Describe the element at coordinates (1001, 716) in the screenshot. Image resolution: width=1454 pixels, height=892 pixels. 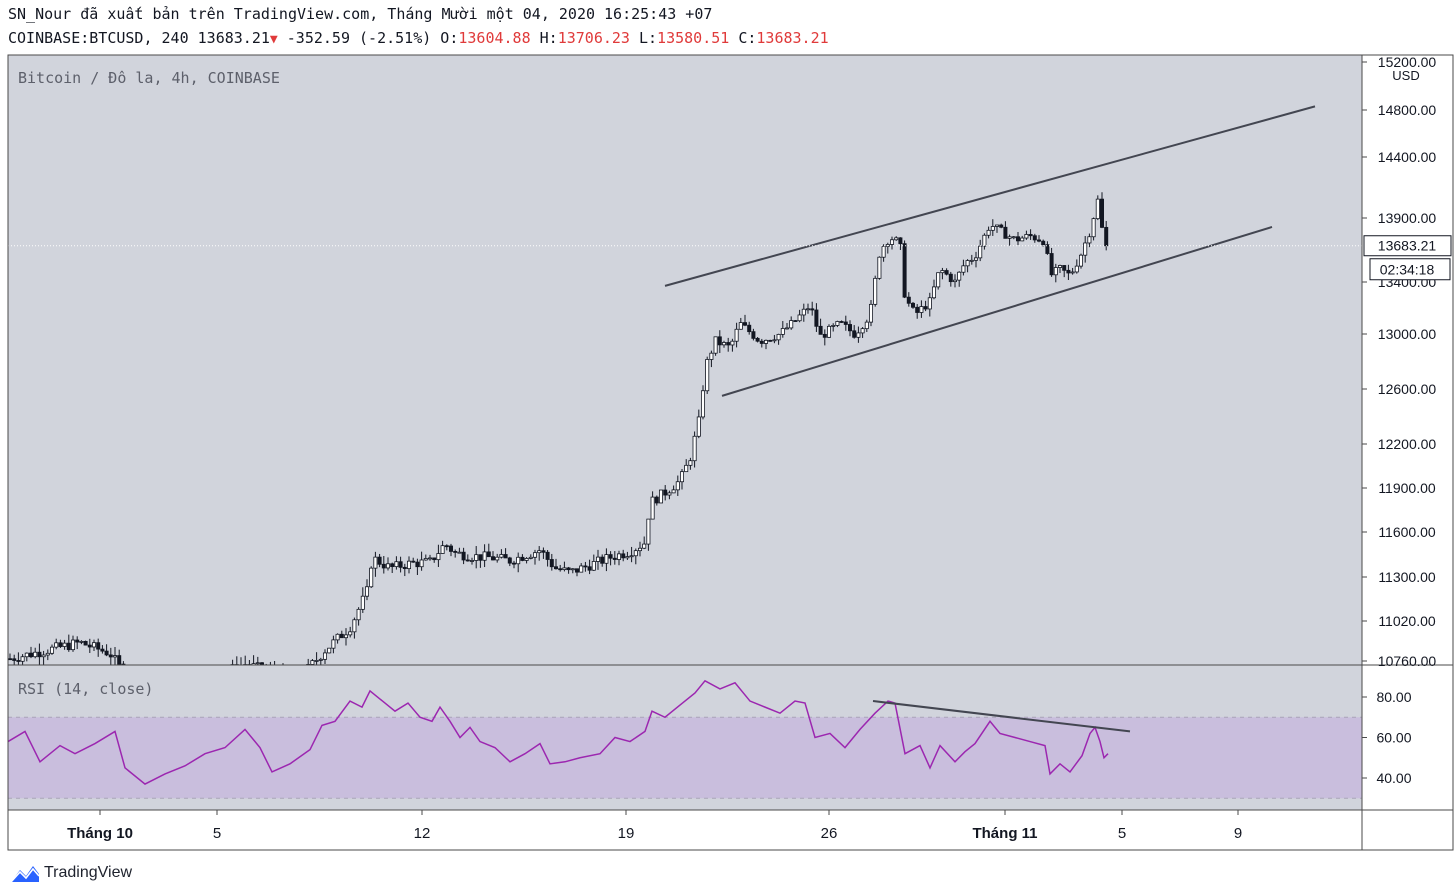
I see `rsi-divergence-trendline` at that location.